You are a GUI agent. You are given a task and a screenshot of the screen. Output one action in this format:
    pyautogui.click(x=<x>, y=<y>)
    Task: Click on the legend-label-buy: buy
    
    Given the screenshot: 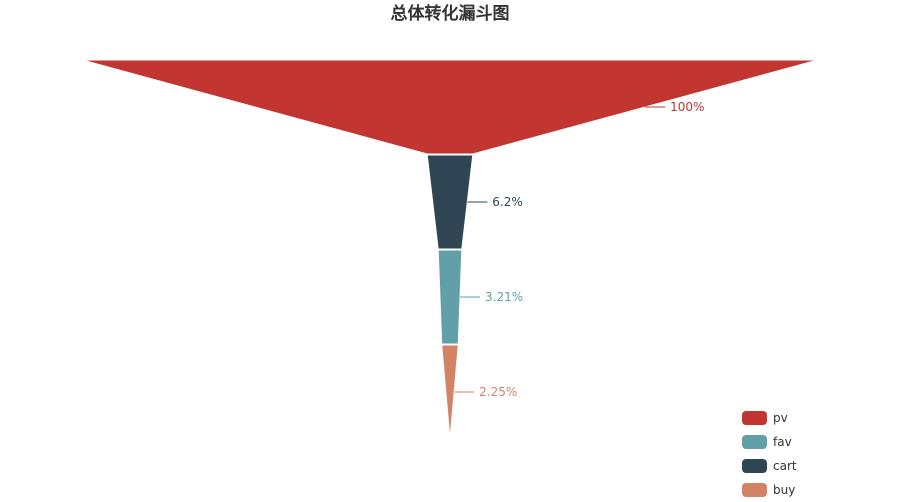 What is the action you would take?
    pyautogui.click(x=784, y=490)
    